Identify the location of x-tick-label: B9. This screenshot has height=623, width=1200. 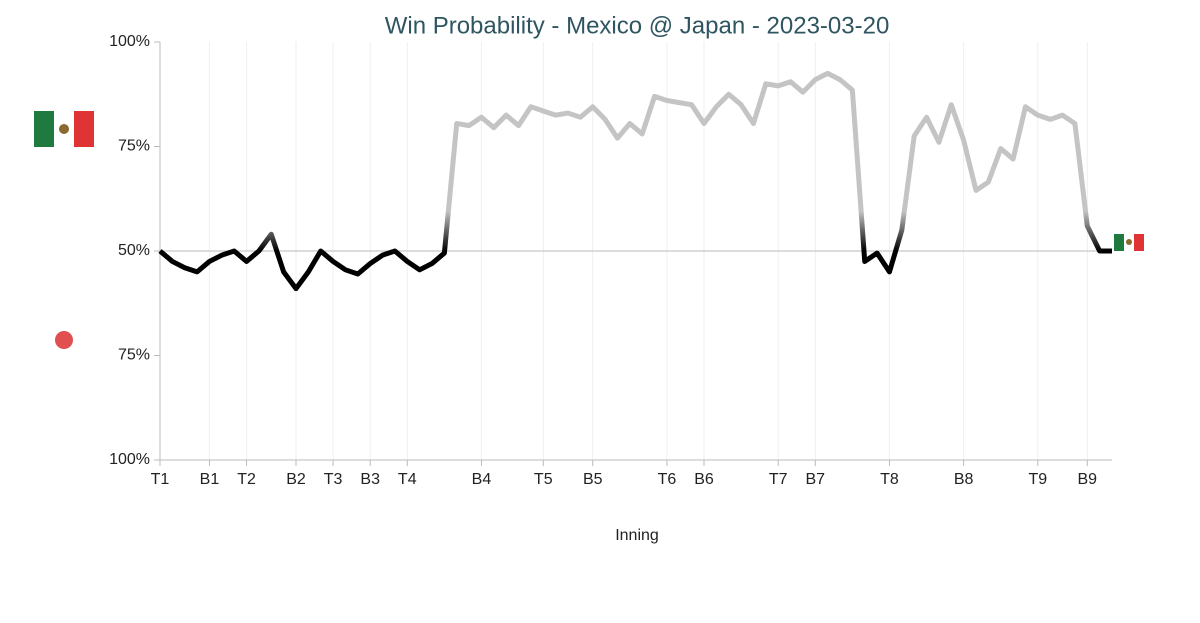
(1087, 479).